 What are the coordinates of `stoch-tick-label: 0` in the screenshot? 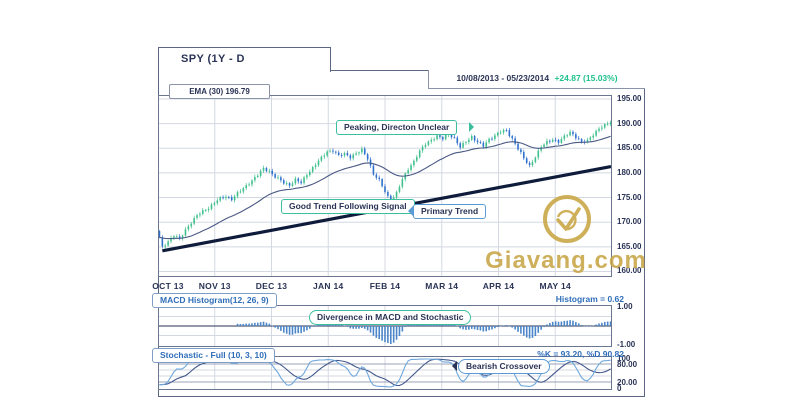 It's located at (619, 388).